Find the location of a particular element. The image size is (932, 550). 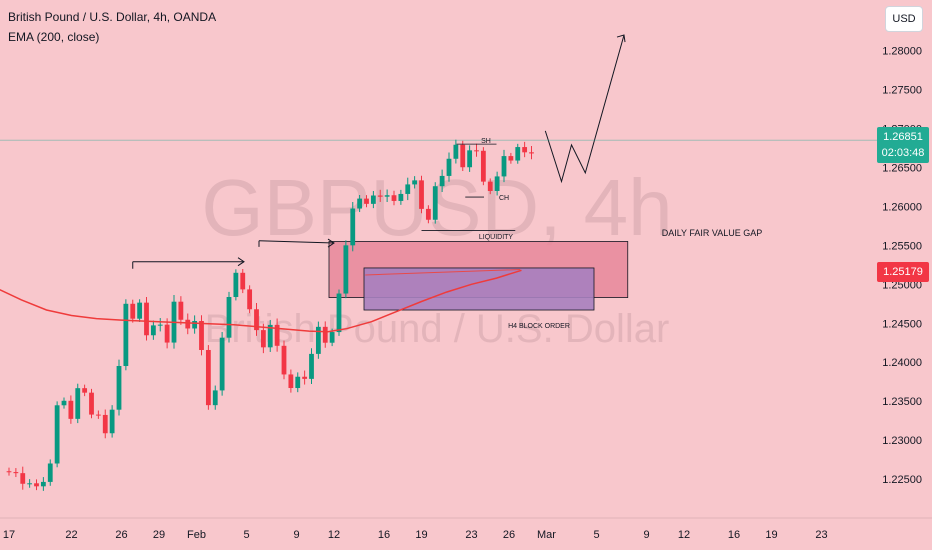

x-tick-label: Feb is located at coordinates (196, 535).